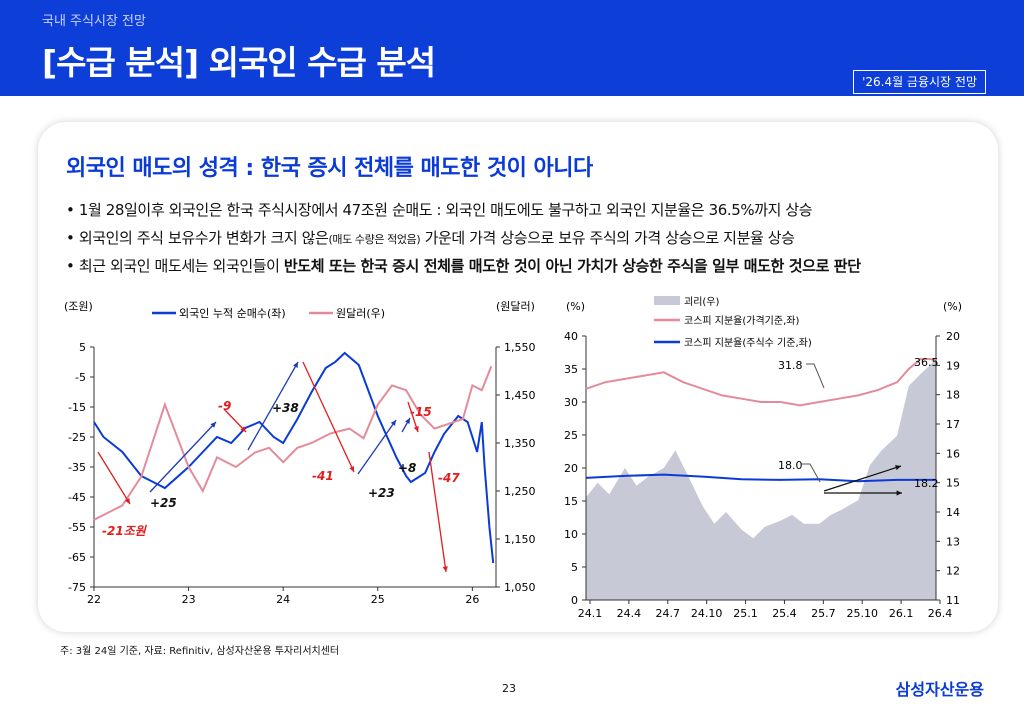 The height and width of the screenshot is (709, 1024). Describe the element at coordinates (953, 600) in the screenshot. I see `right-tick-label: 11` at that location.